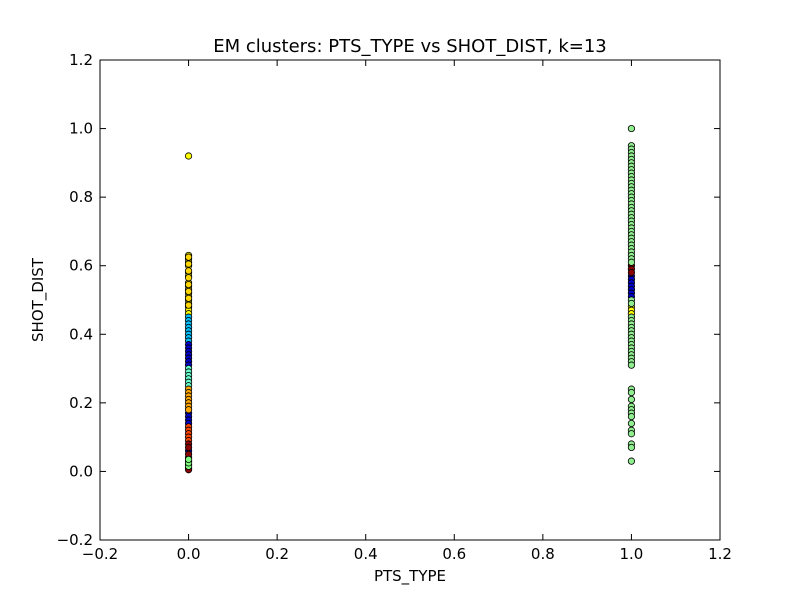 The width and height of the screenshot is (800, 600). What do you see at coordinates (631, 554) in the screenshot?
I see `x-tick-label: 1.0` at bounding box center [631, 554].